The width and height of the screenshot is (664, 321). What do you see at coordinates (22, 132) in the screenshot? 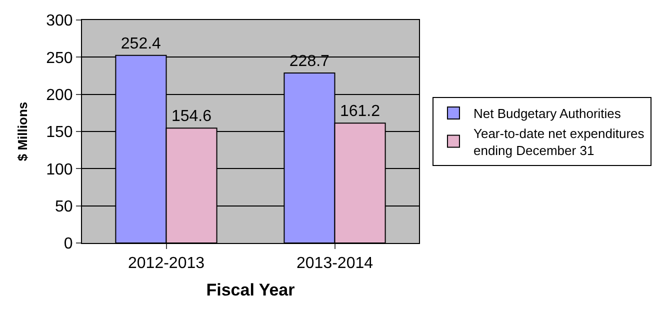
I see `y-axis-title: $ Millions` at bounding box center [22, 132].